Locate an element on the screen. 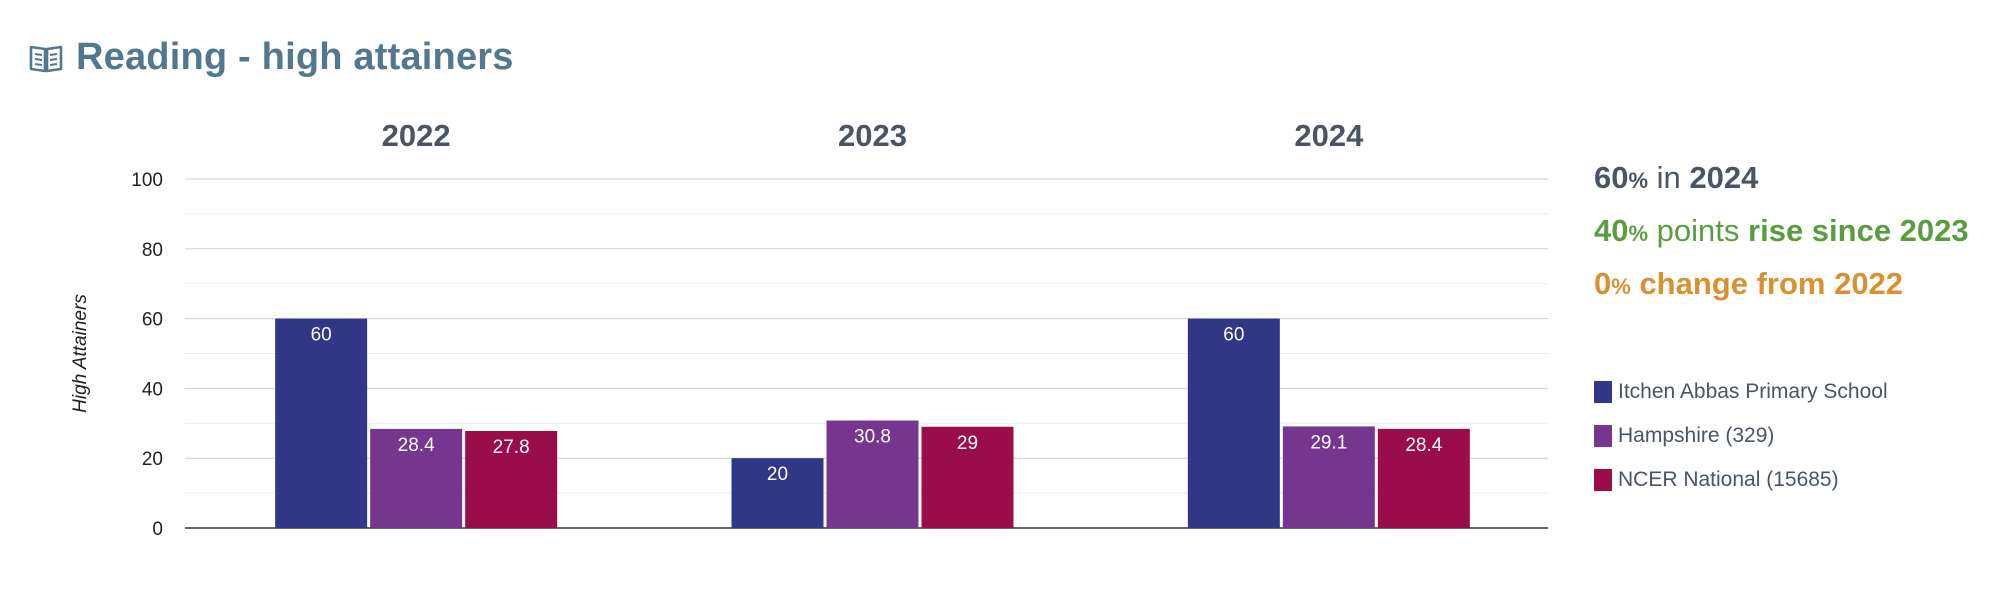  legend-item-hampshire: Hampshire (329) is located at coordinates (1741, 436).